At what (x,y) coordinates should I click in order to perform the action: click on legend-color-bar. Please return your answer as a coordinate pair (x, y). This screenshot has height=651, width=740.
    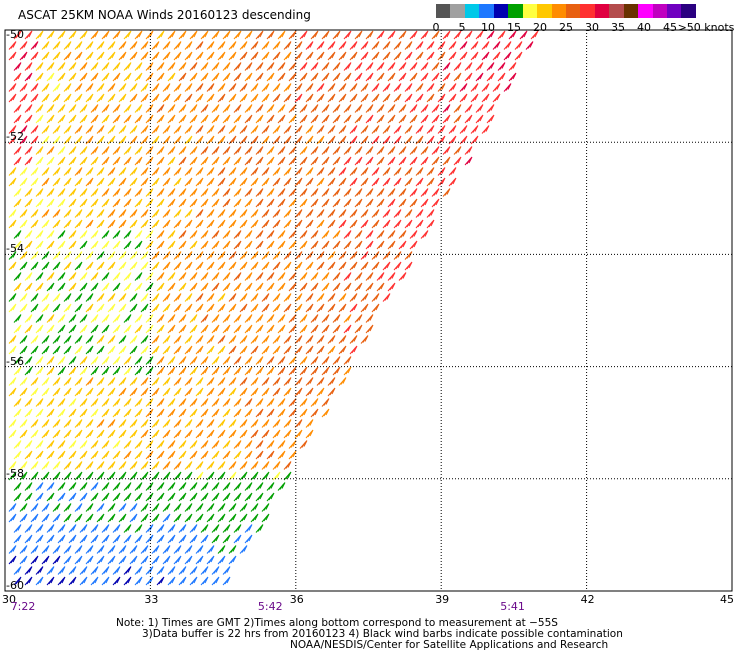
    Looking at the image, I should click on (566, 11).